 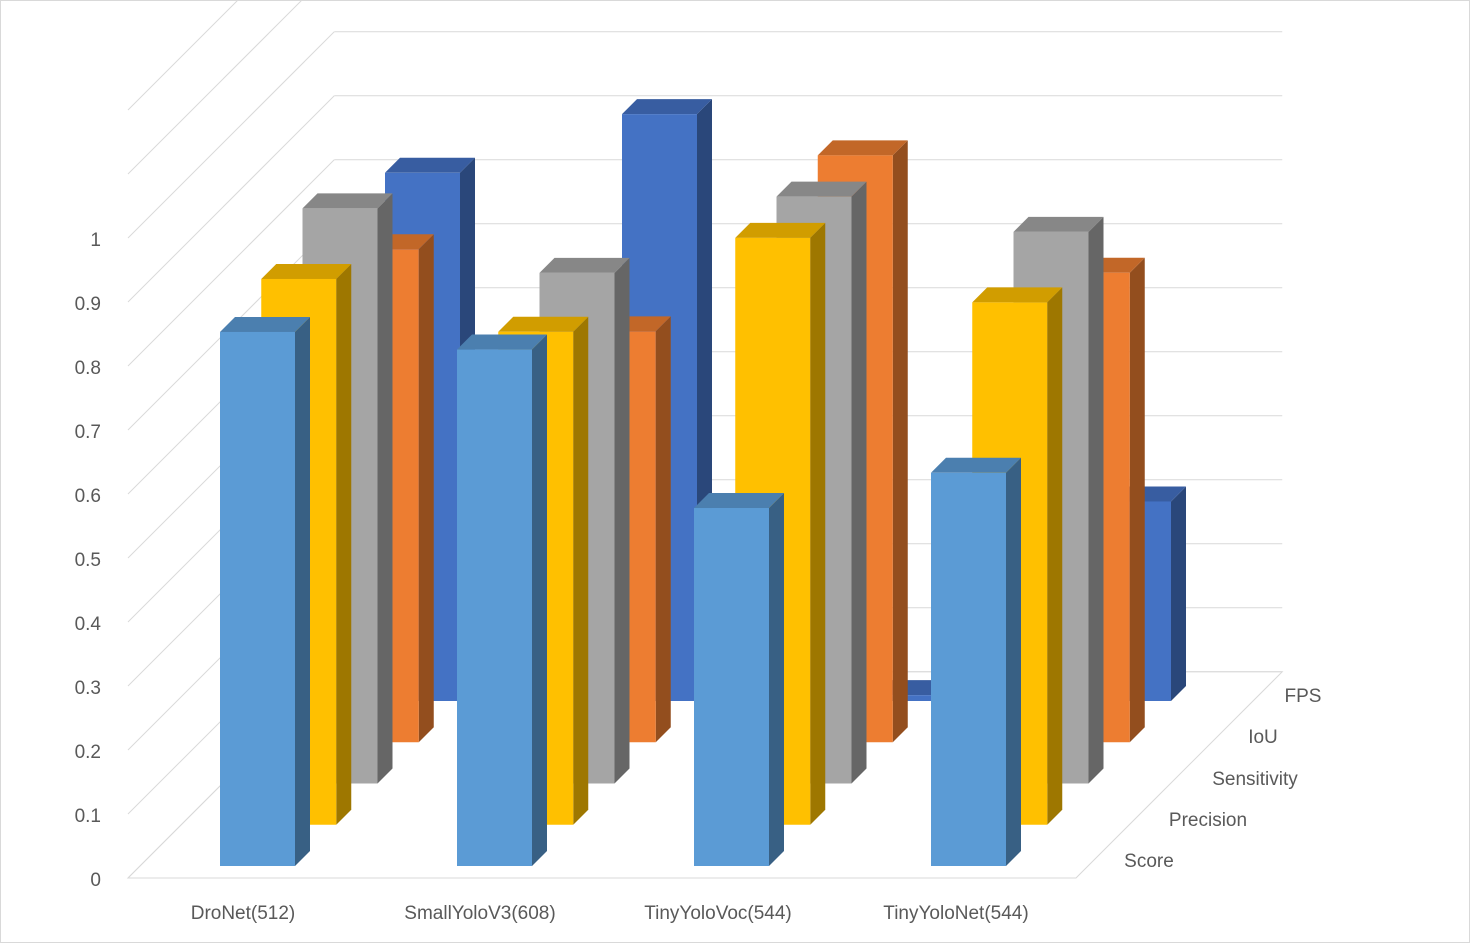 What do you see at coordinates (88, 432) in the screenshot?
I see `y-tick-label: 0.7` at bounding box center [88, 432].